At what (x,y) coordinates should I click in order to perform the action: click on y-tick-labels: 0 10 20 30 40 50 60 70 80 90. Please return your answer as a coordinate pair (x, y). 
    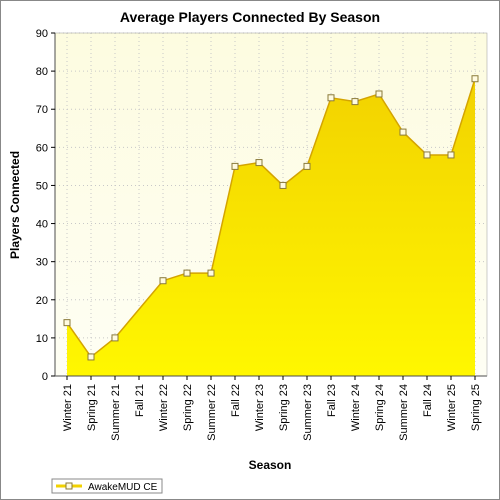
    Looking at the image, I should click on (42, 205).